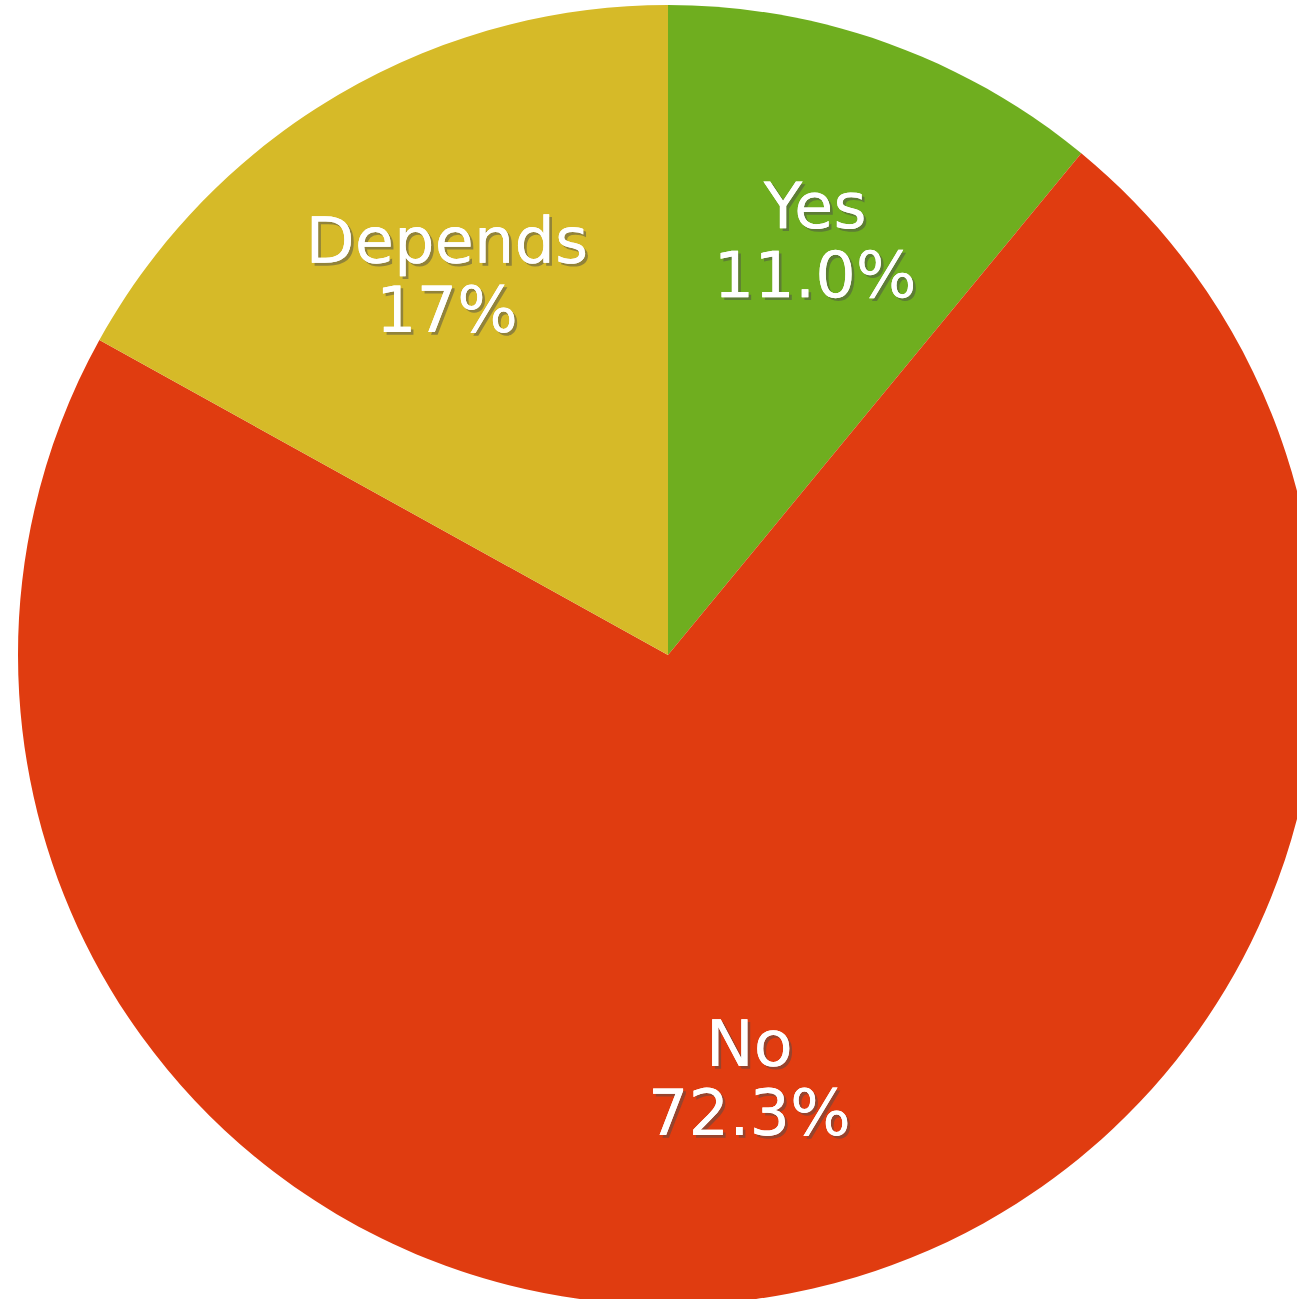  What do you see at coordinates (815, 206) in the screenshot?
I see `slice-label: Yes` at bounding box center [815, 206].